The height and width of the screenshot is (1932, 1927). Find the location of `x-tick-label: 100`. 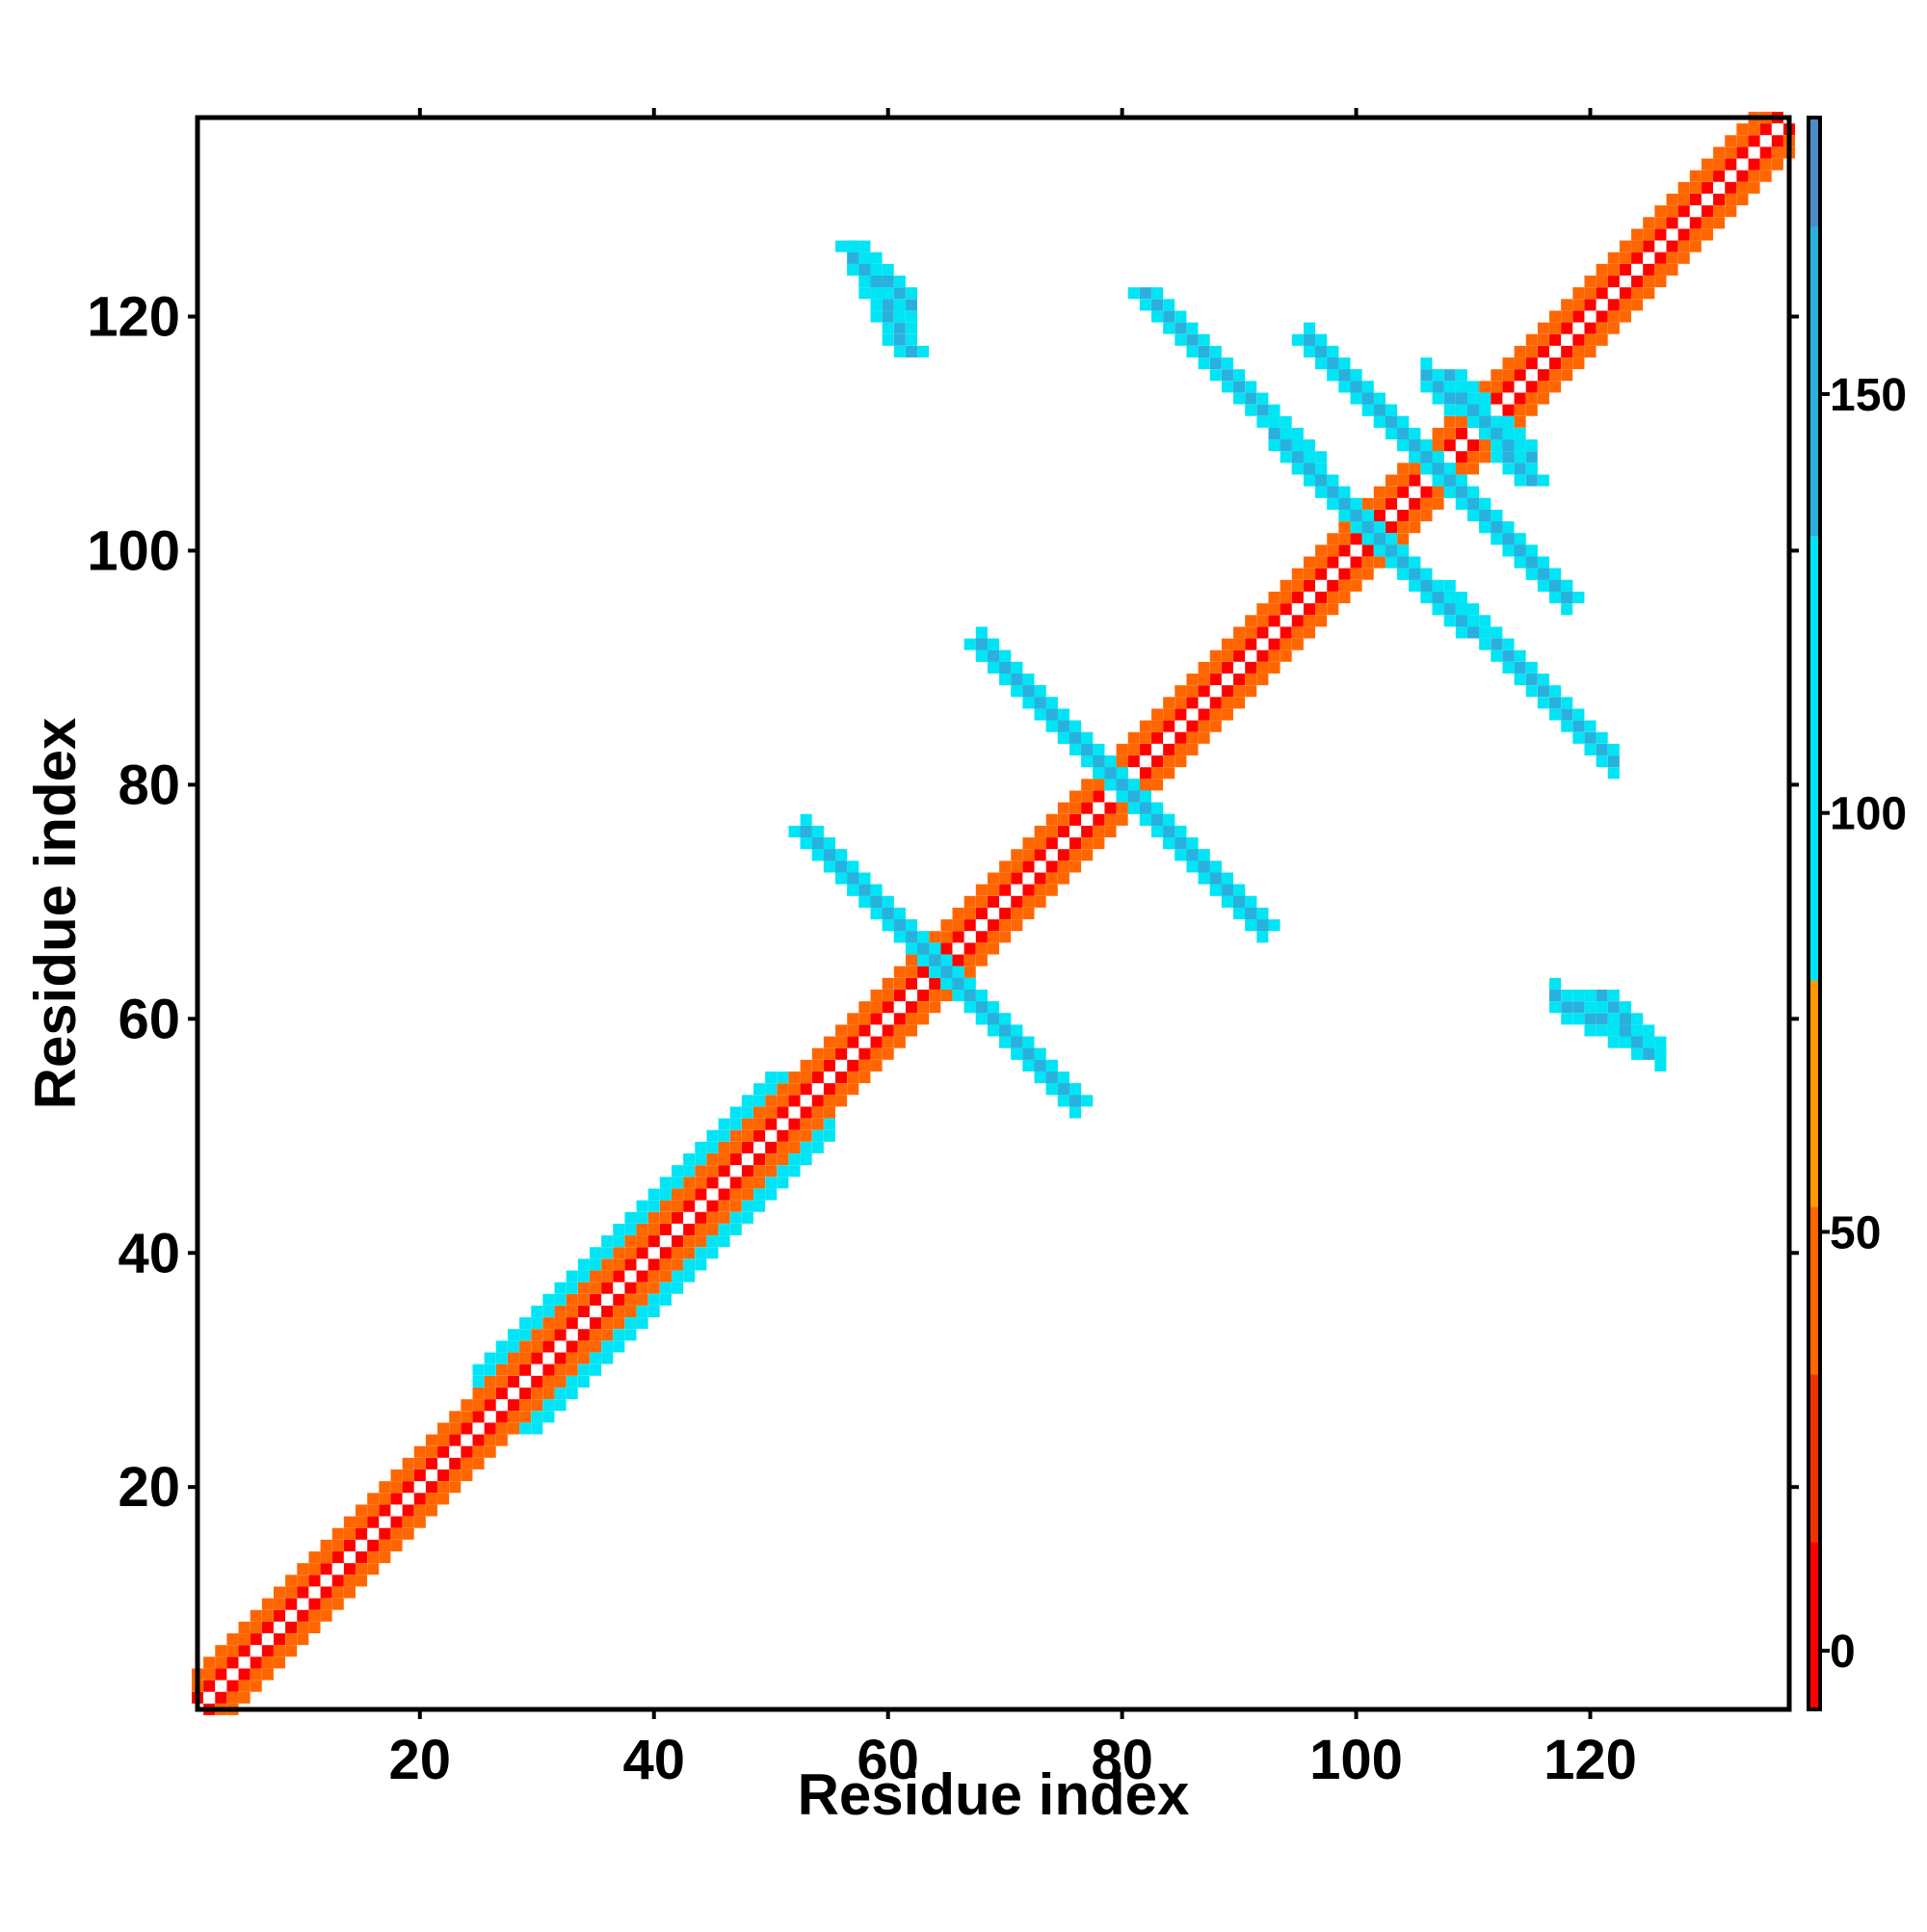

x-tick-label: 100 is located at coordinates (1356, 1760).